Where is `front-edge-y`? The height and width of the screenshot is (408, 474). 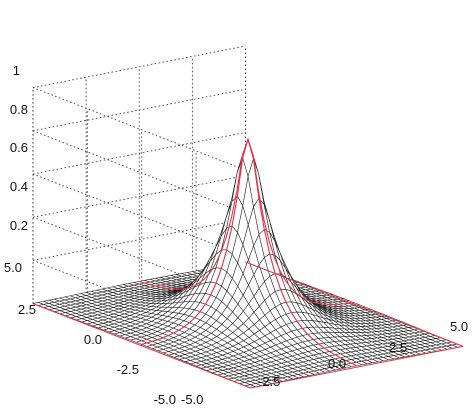 front-edge-y is located at coordinates (354, 304).